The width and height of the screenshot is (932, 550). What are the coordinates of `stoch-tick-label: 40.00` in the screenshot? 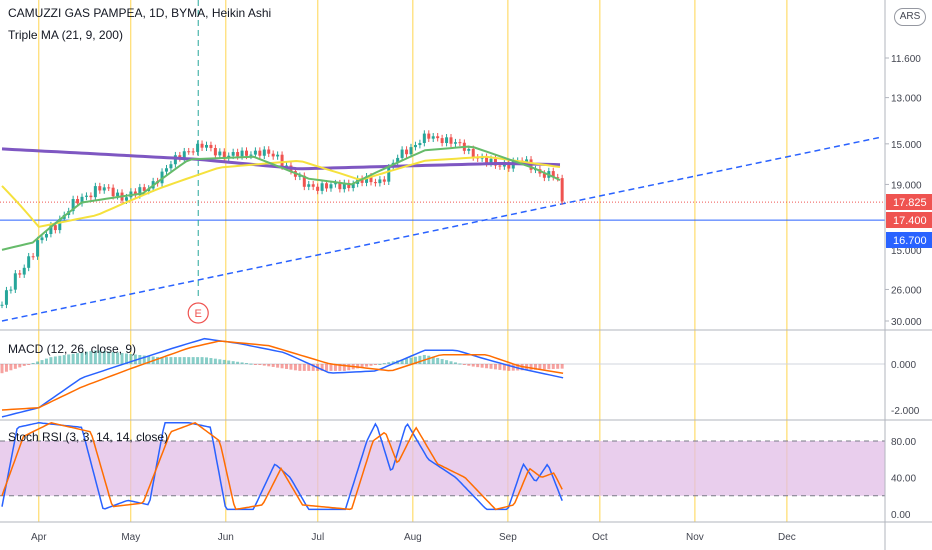 It's located at (903, 479).